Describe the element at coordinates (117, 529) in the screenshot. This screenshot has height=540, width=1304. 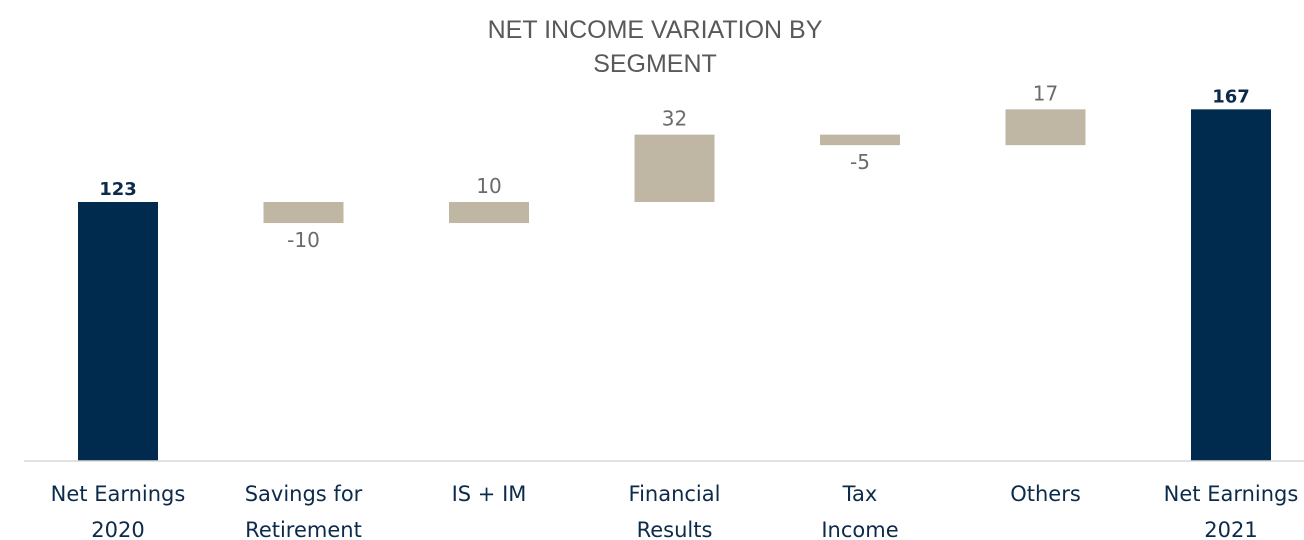
I see `category-label: 2020` at that location.